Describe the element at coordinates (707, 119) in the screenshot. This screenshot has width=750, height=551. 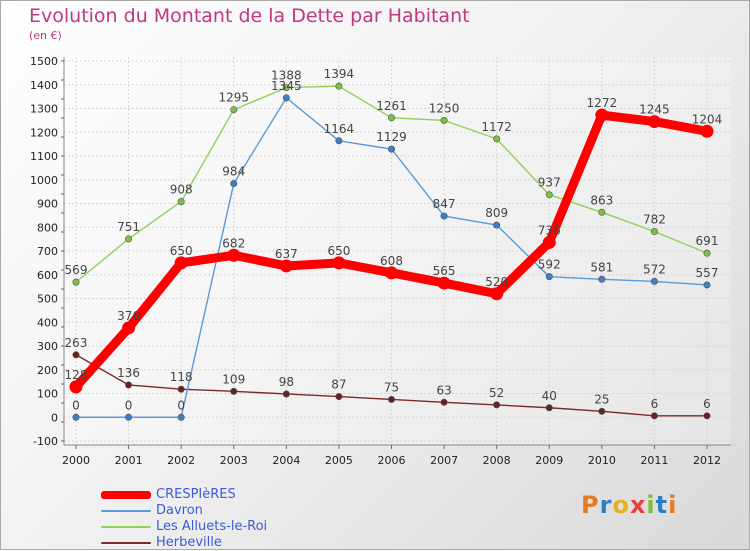
I see `data-label-0: 1204` at that location.